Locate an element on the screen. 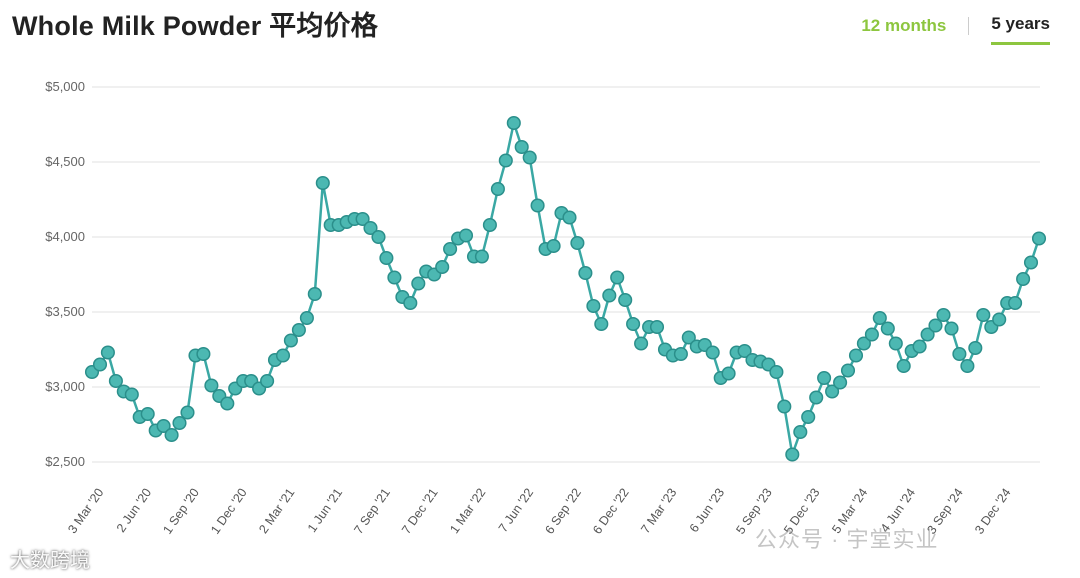 This screenshot has height=578, width=1080. x-tick-label: 7 Mar '23 is located at coordinates (658, 511).